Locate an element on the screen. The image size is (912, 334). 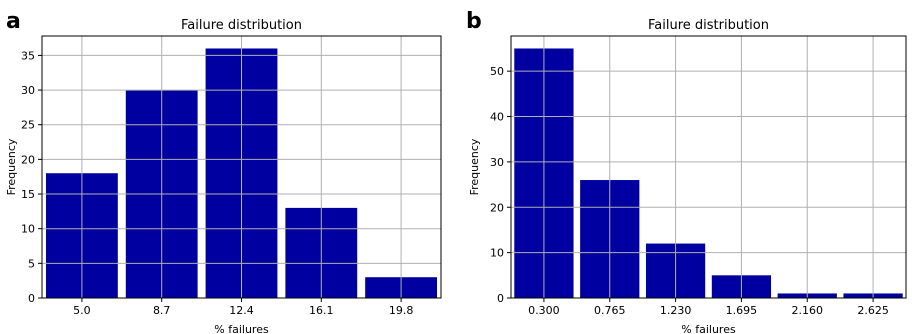
x-tick-label: 2.625 is located at coordinates (873, 310).